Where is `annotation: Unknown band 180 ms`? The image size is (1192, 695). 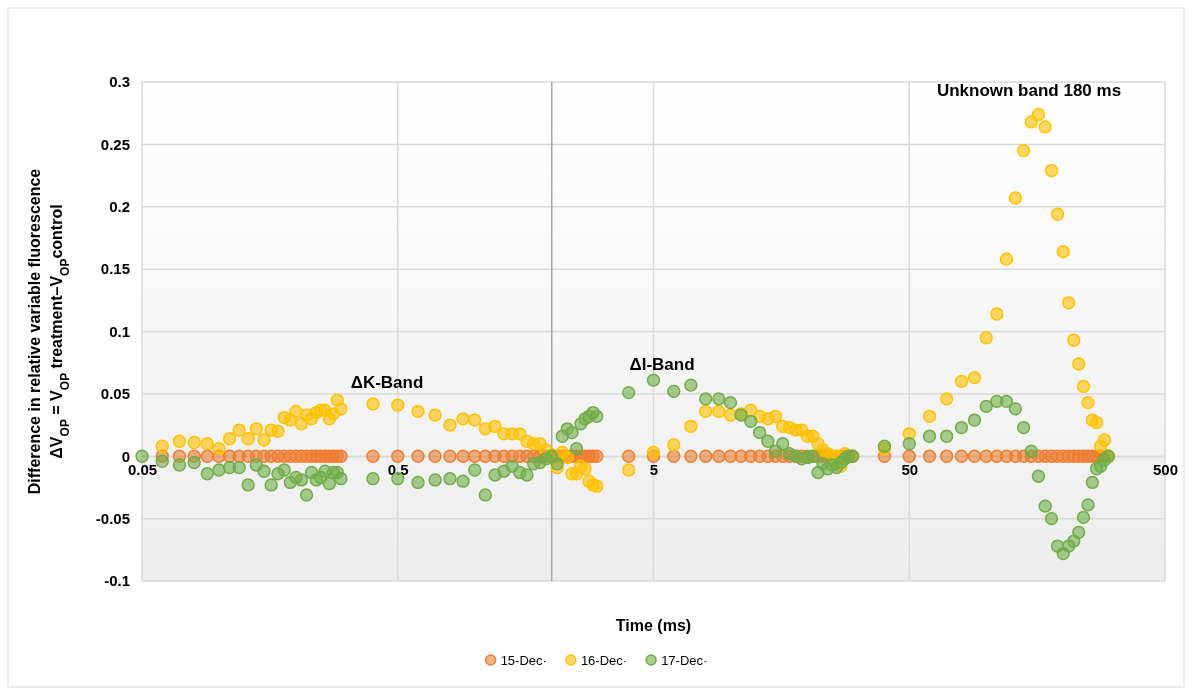 annotation: Unknown band 180 ms is located at coordinates (1029, 90).